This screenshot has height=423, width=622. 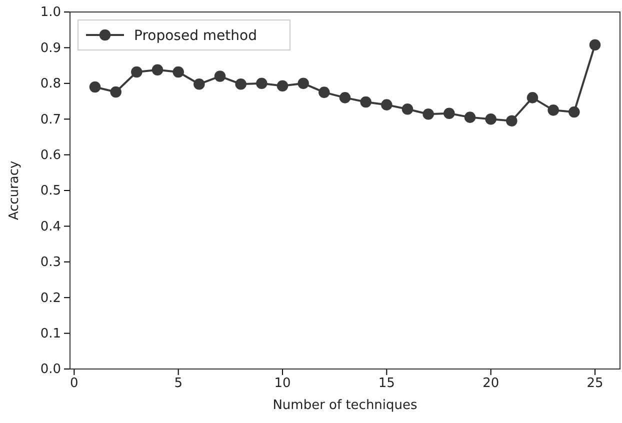 What do you see at coordinates (50, 48) in the screenshot?
I see `y-tick-label: 0.9` at bounding box center [50, 48].